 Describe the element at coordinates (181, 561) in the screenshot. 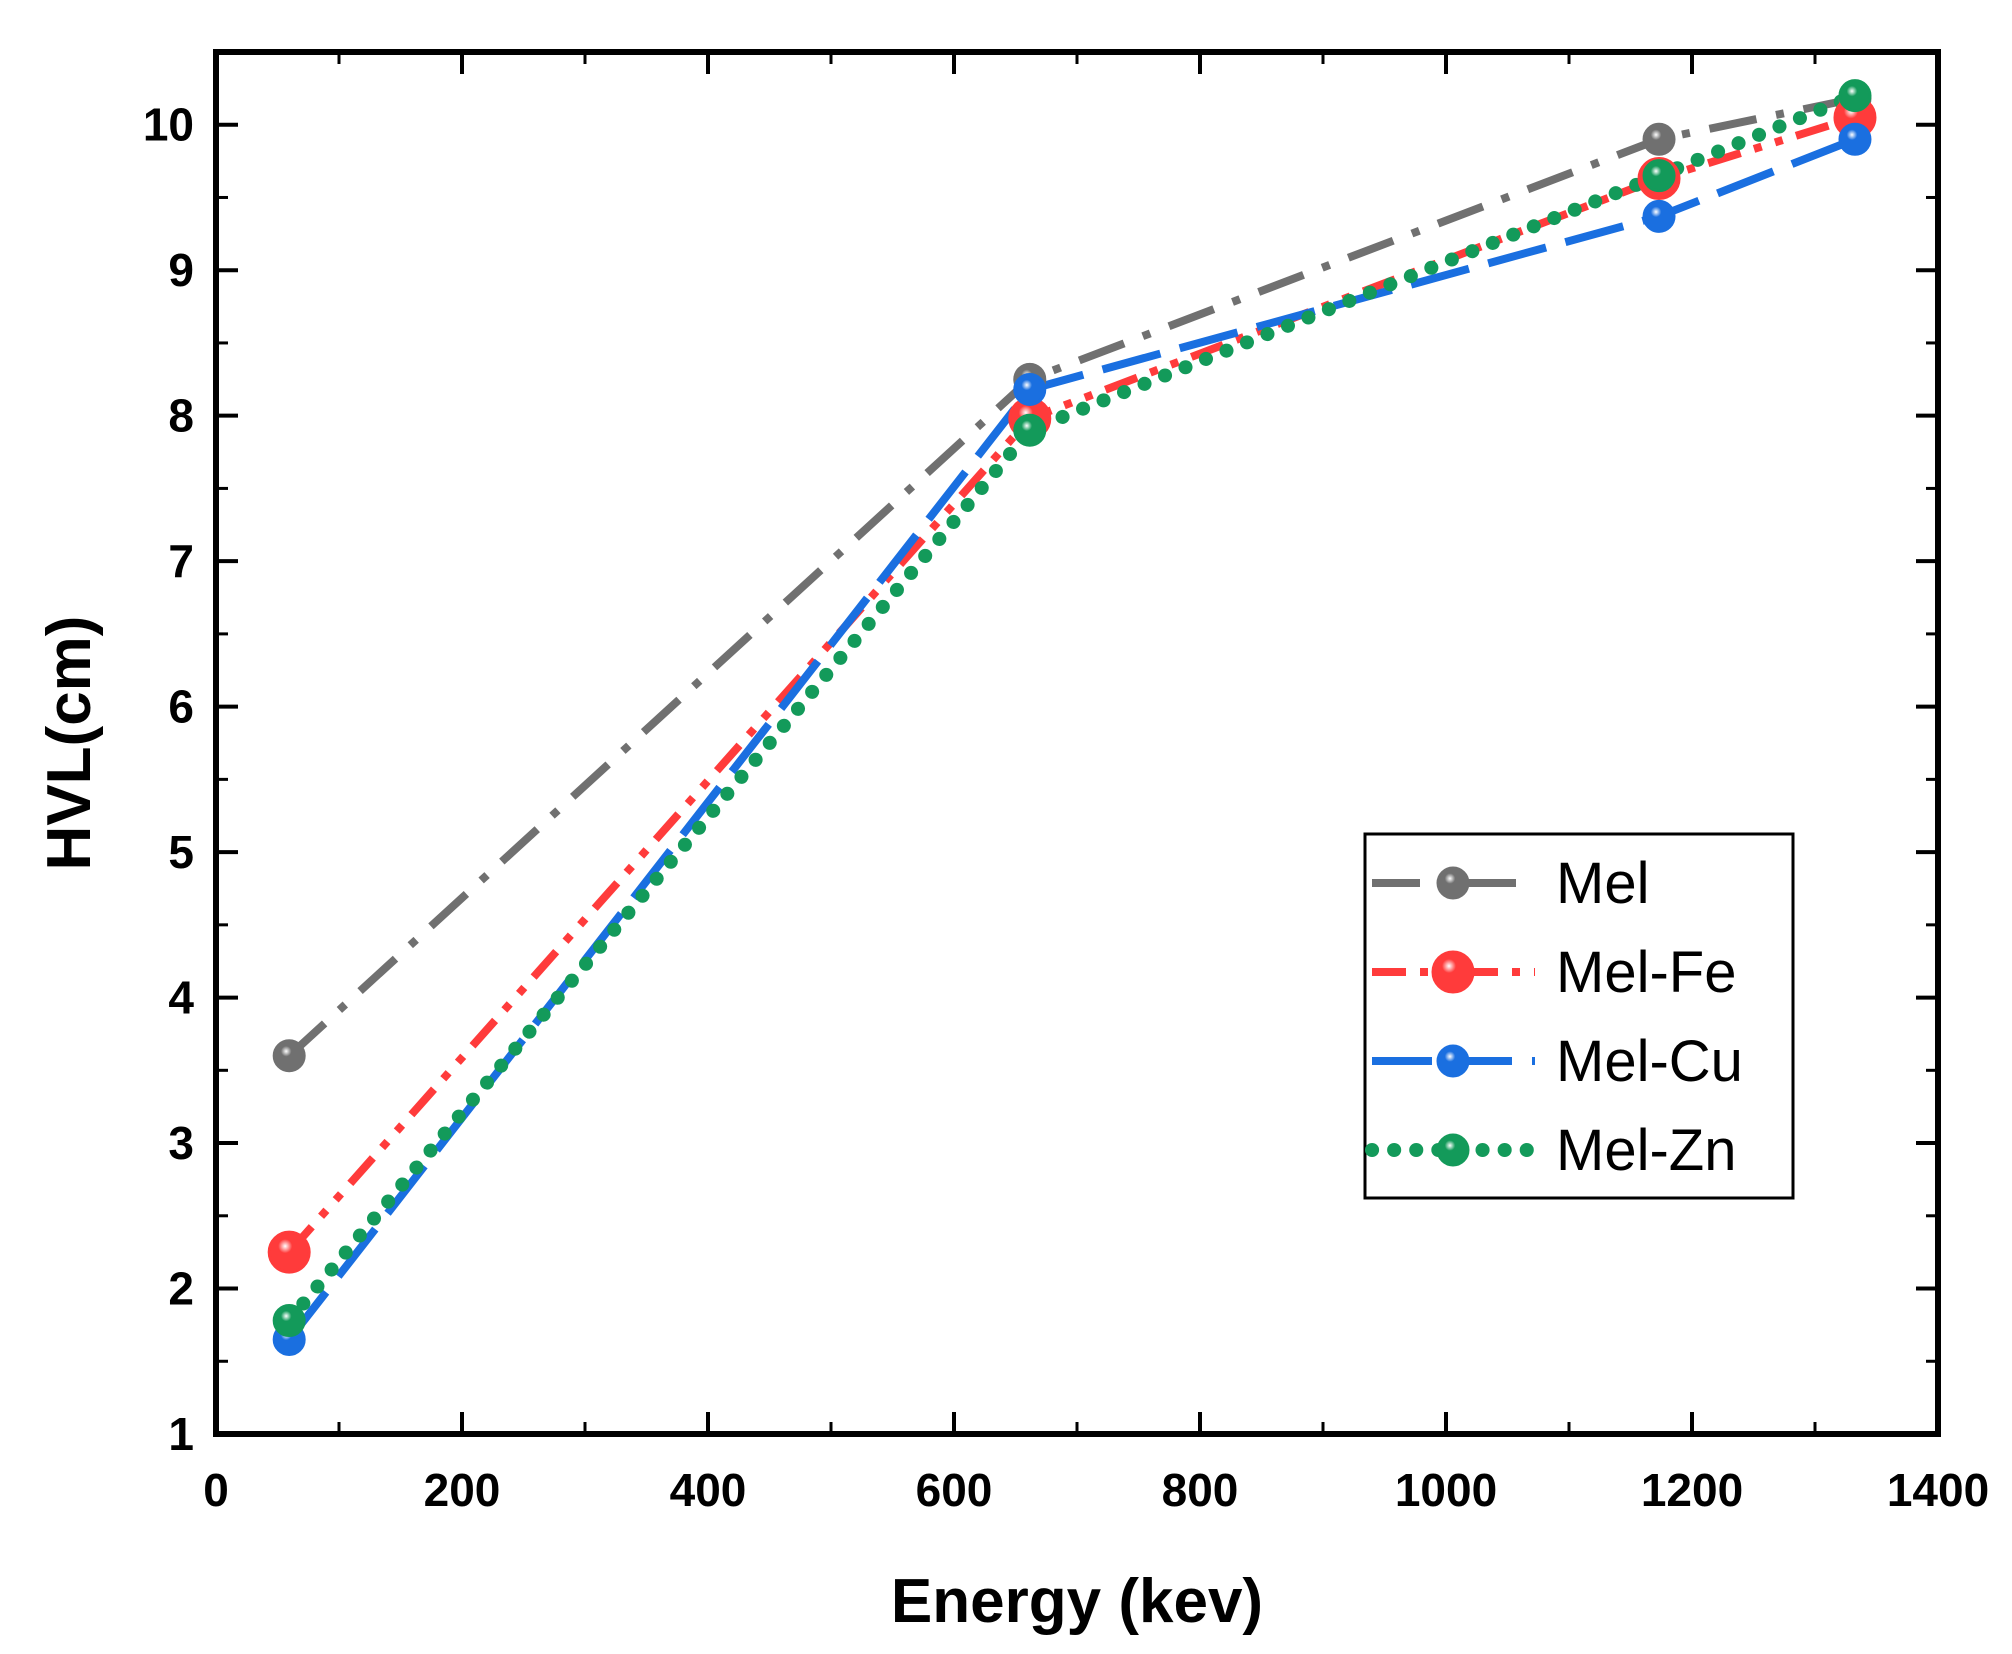

I see `y-tick-label: 7` at that location.